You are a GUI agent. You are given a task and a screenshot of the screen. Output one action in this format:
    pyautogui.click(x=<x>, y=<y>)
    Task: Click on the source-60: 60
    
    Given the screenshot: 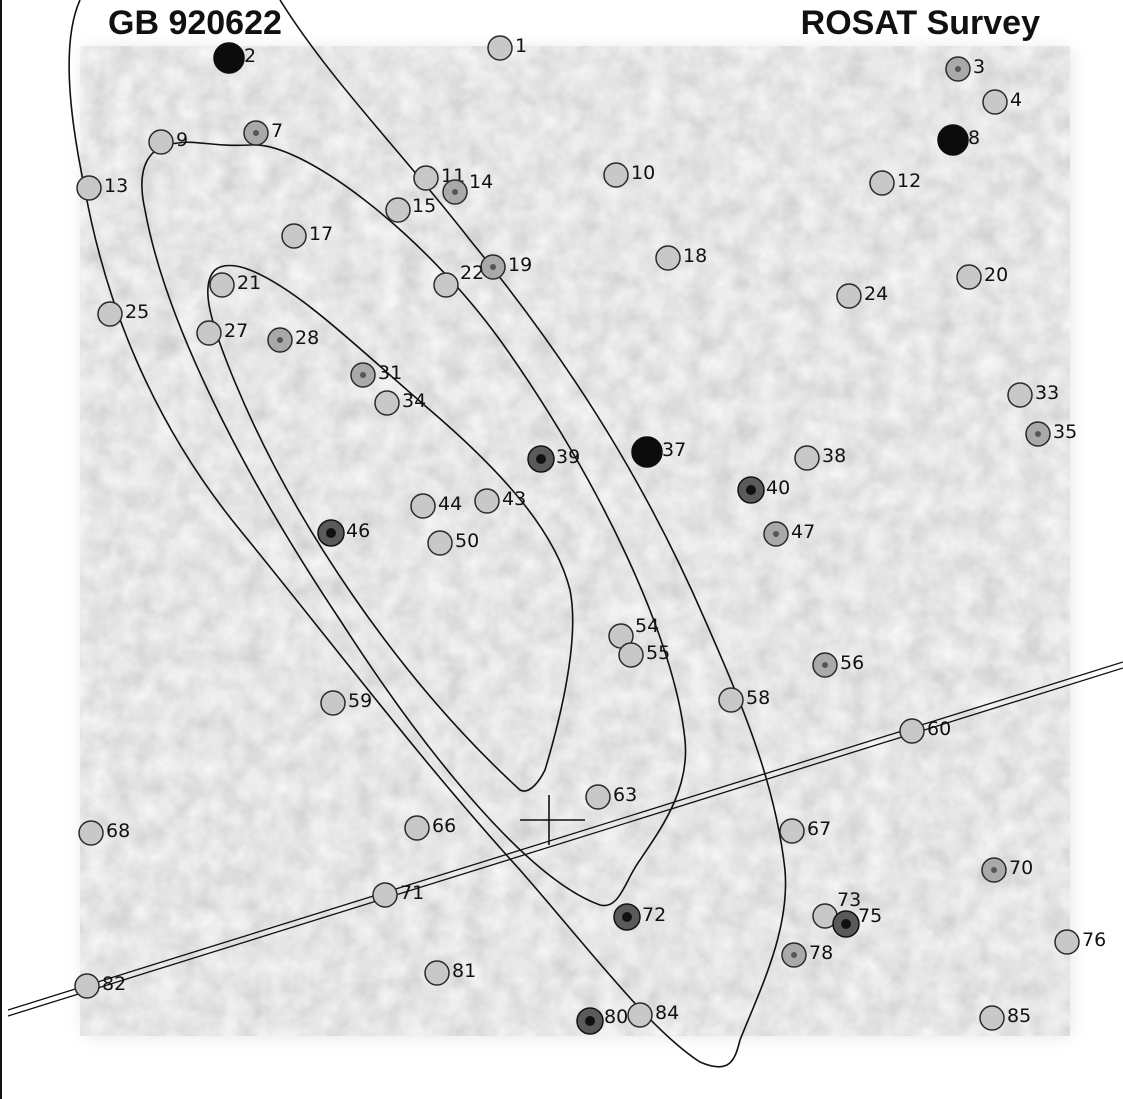 What is the action you would take?
    pyautogui.click(x=925, y=731)
    